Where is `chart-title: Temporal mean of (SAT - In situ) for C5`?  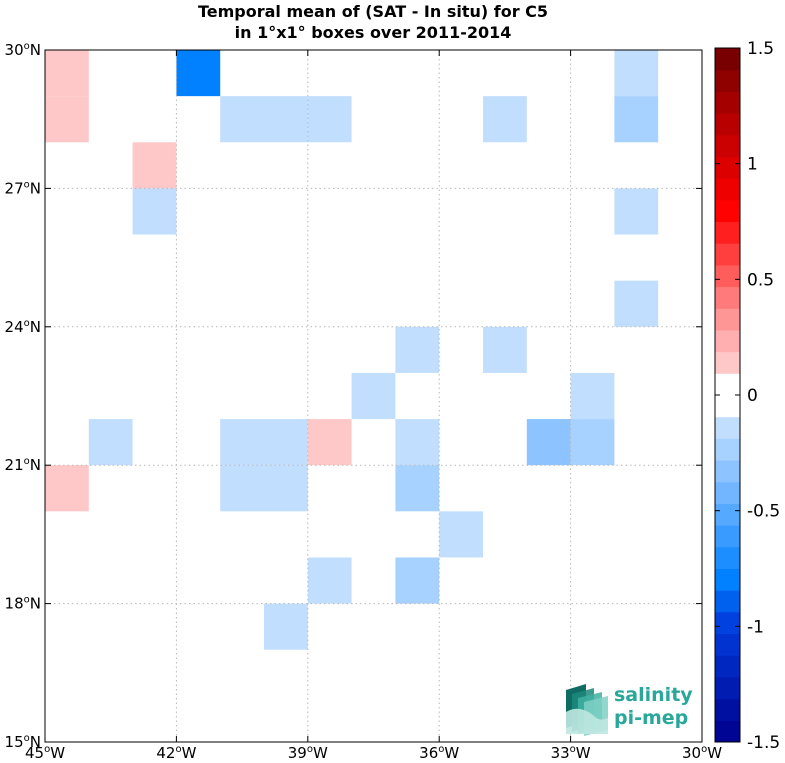
chart-title: Temporal mean of (SAT - In situ) for C5 is located at coordinates (373, 11).